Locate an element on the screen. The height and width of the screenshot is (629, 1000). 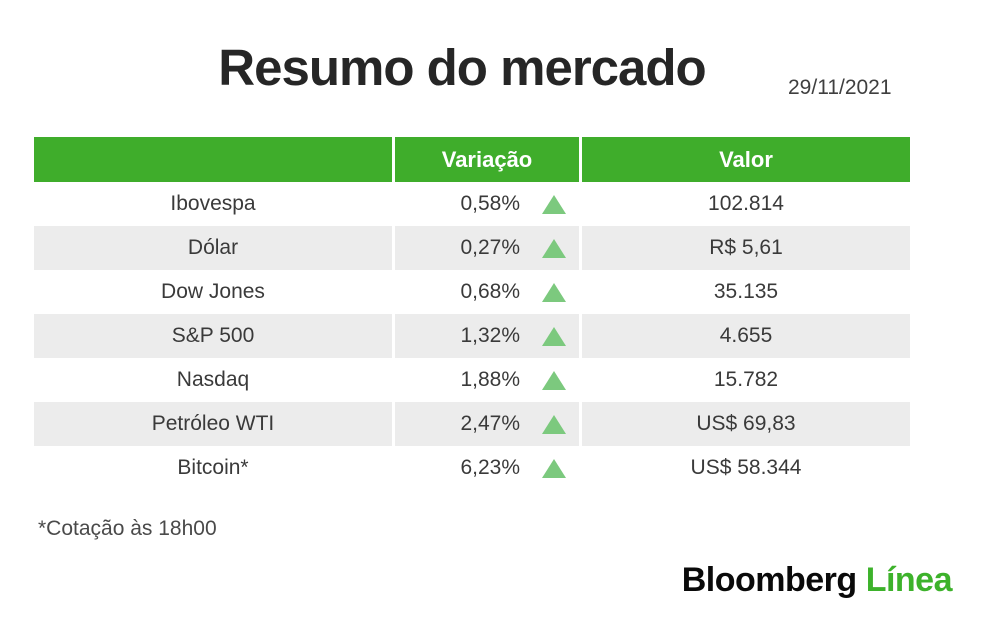
asset-name: Dow Jones is located at coordinates (213, 292).